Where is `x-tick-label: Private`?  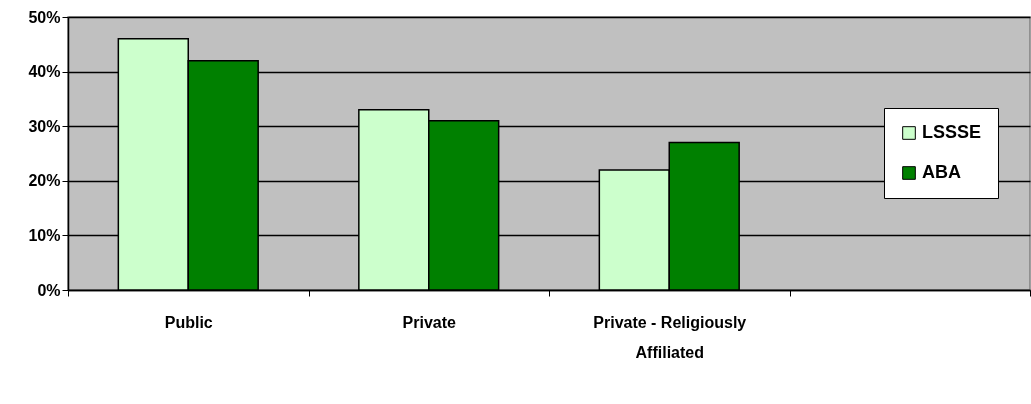 x-tick-label: Private is located at coordinates (429, 322).